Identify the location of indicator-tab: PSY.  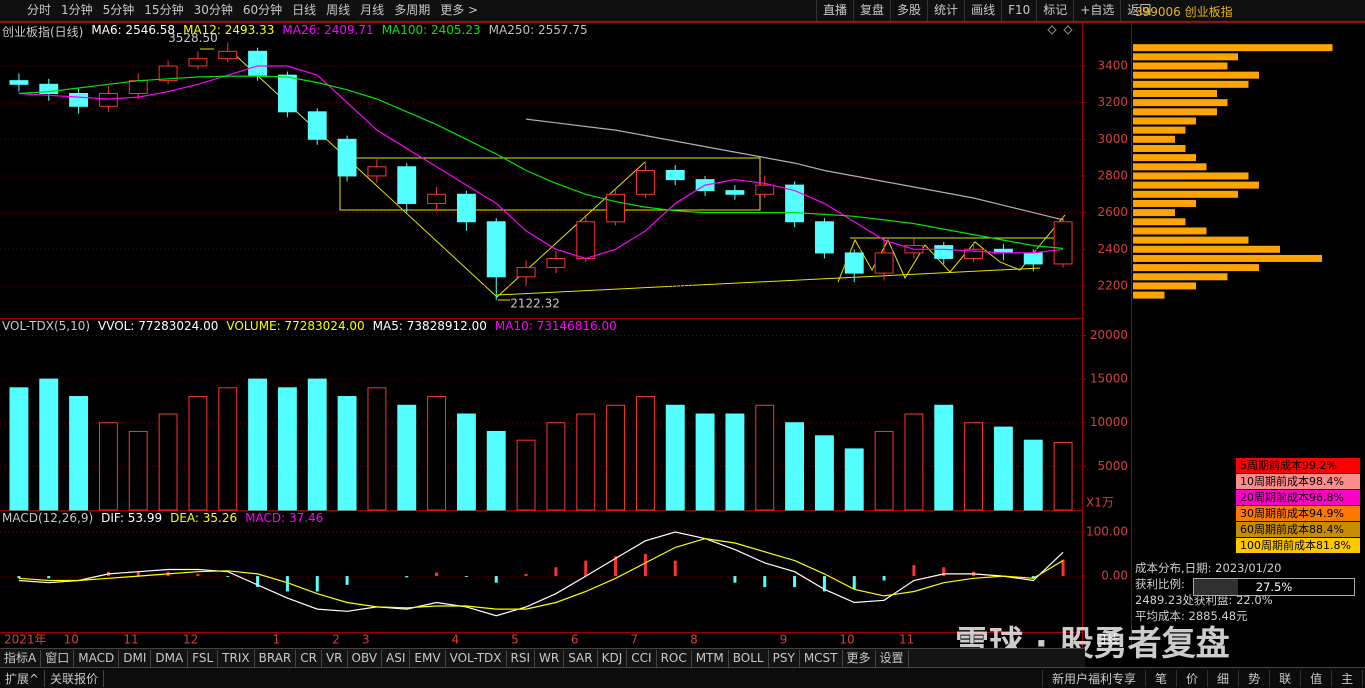
(784, 658).